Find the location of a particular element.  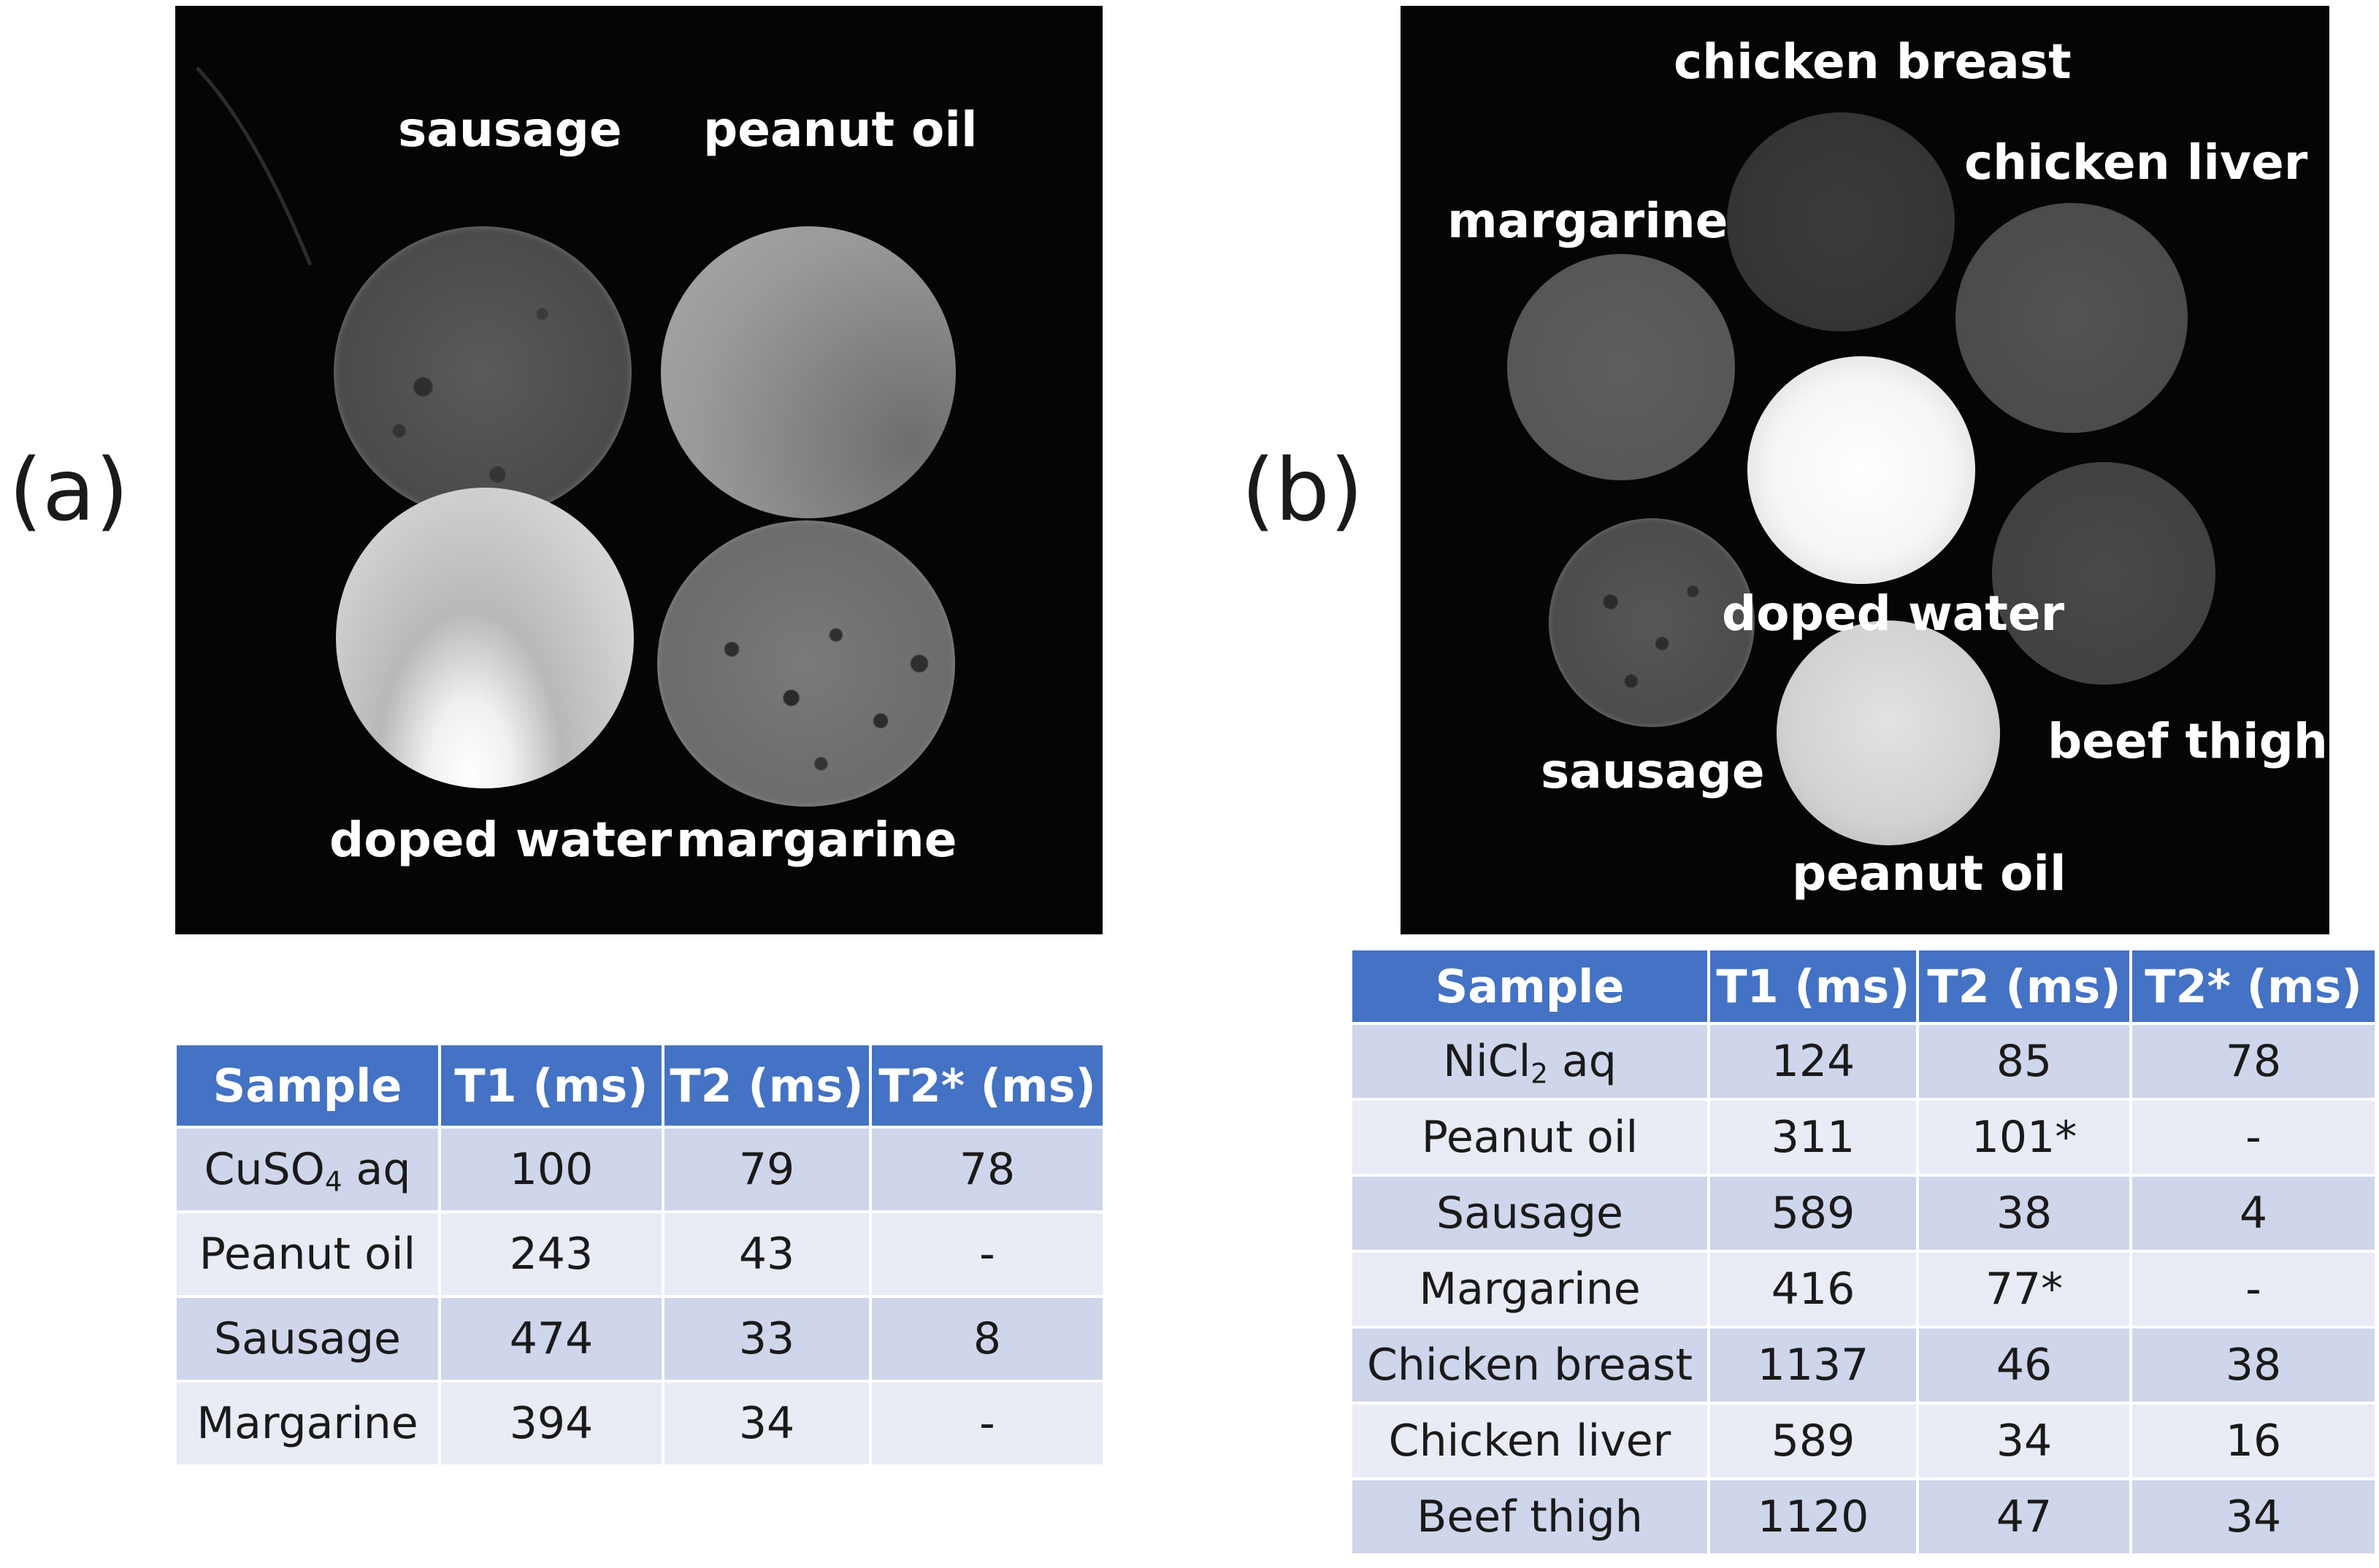

table-row: Sausage 589 38 4 is located at coordinates (1863, 1213).